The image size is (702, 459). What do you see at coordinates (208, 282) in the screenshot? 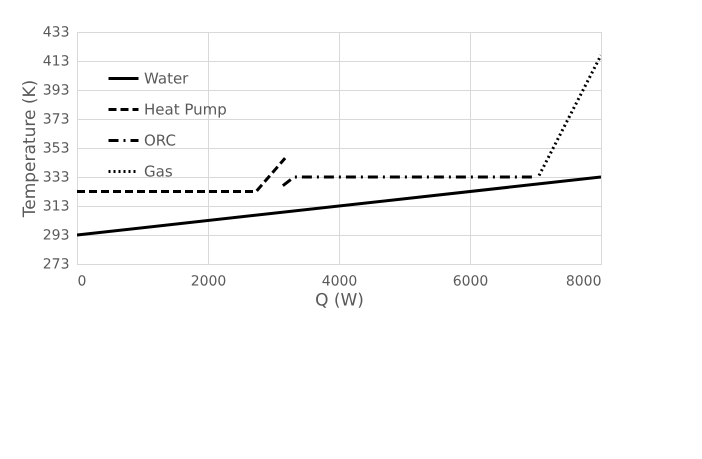
I see `x-tick-label: 2000` at bounding box center [208, 282].